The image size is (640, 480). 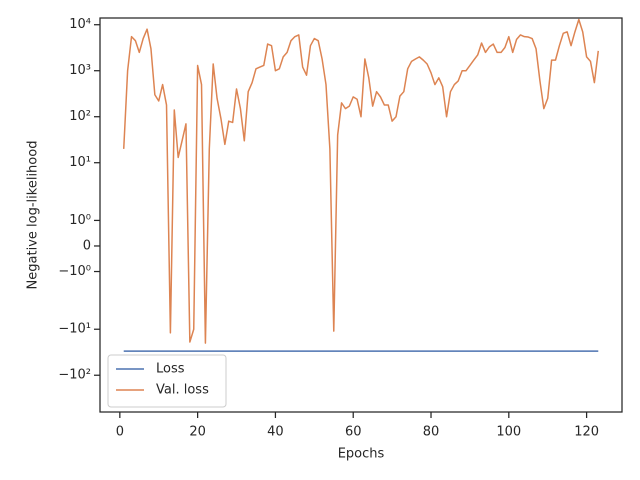 What do you see at coordinates (80, 70) in the screenshot?
I see `y-tick-label: 10³` at bounding box center [80, 70].